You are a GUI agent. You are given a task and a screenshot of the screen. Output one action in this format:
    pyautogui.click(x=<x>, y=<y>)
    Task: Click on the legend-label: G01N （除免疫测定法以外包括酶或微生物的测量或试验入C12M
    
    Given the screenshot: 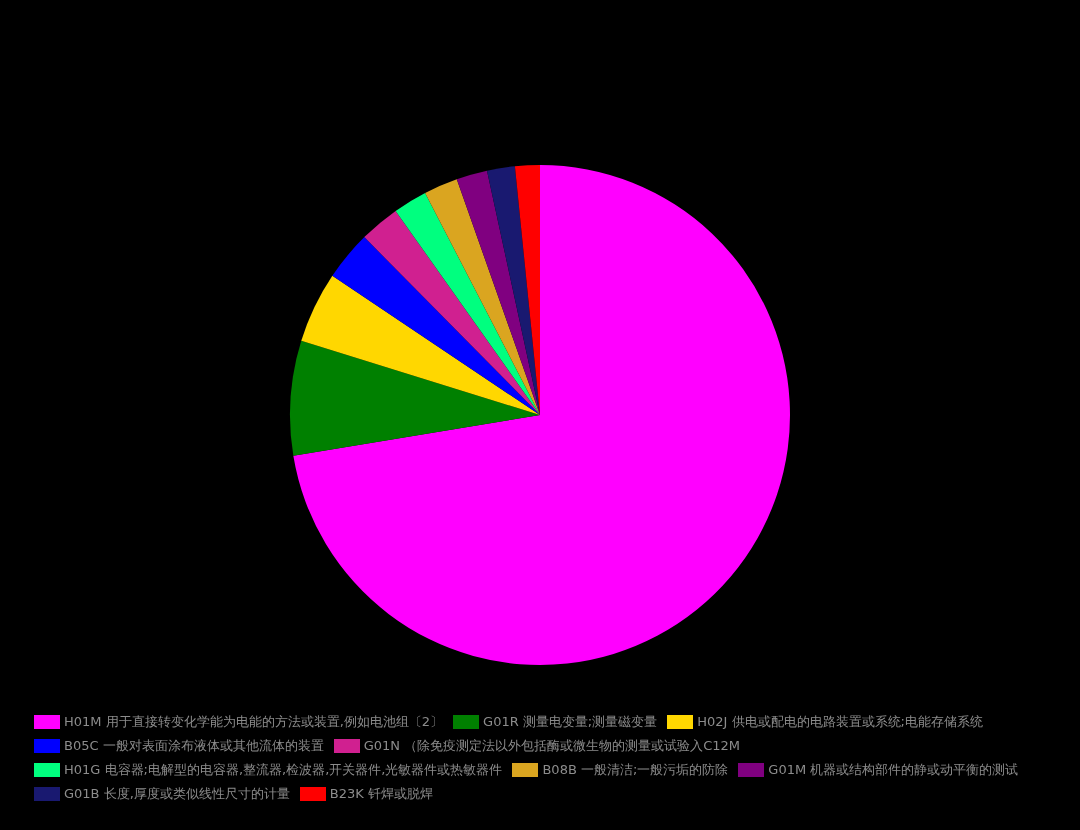 What is the action you would take?
    pyautogui.click(x=551, y=746)
    